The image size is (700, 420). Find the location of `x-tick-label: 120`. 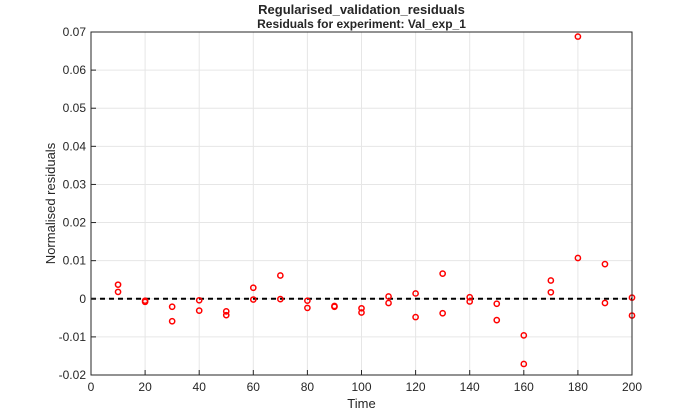

x-tick-label: 120 is located at coordinates (416, 387).